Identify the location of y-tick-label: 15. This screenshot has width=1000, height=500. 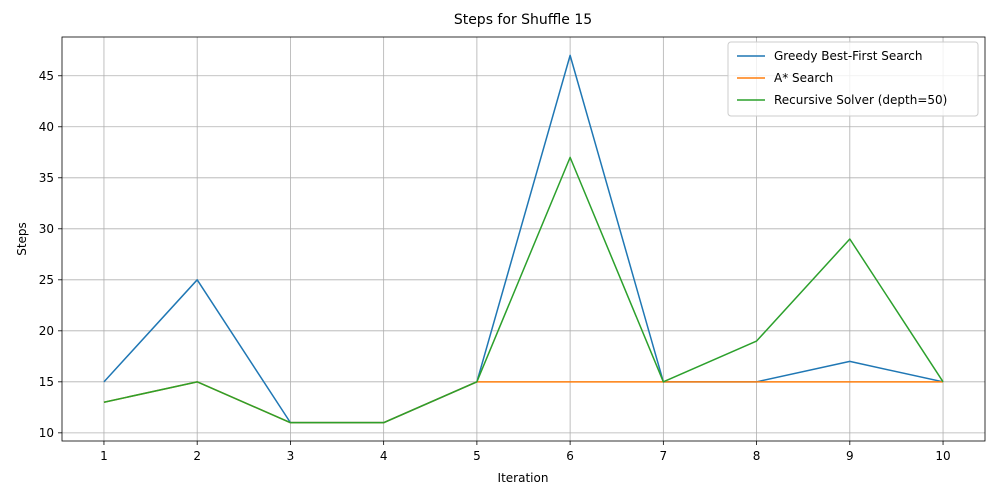
(46, 382).